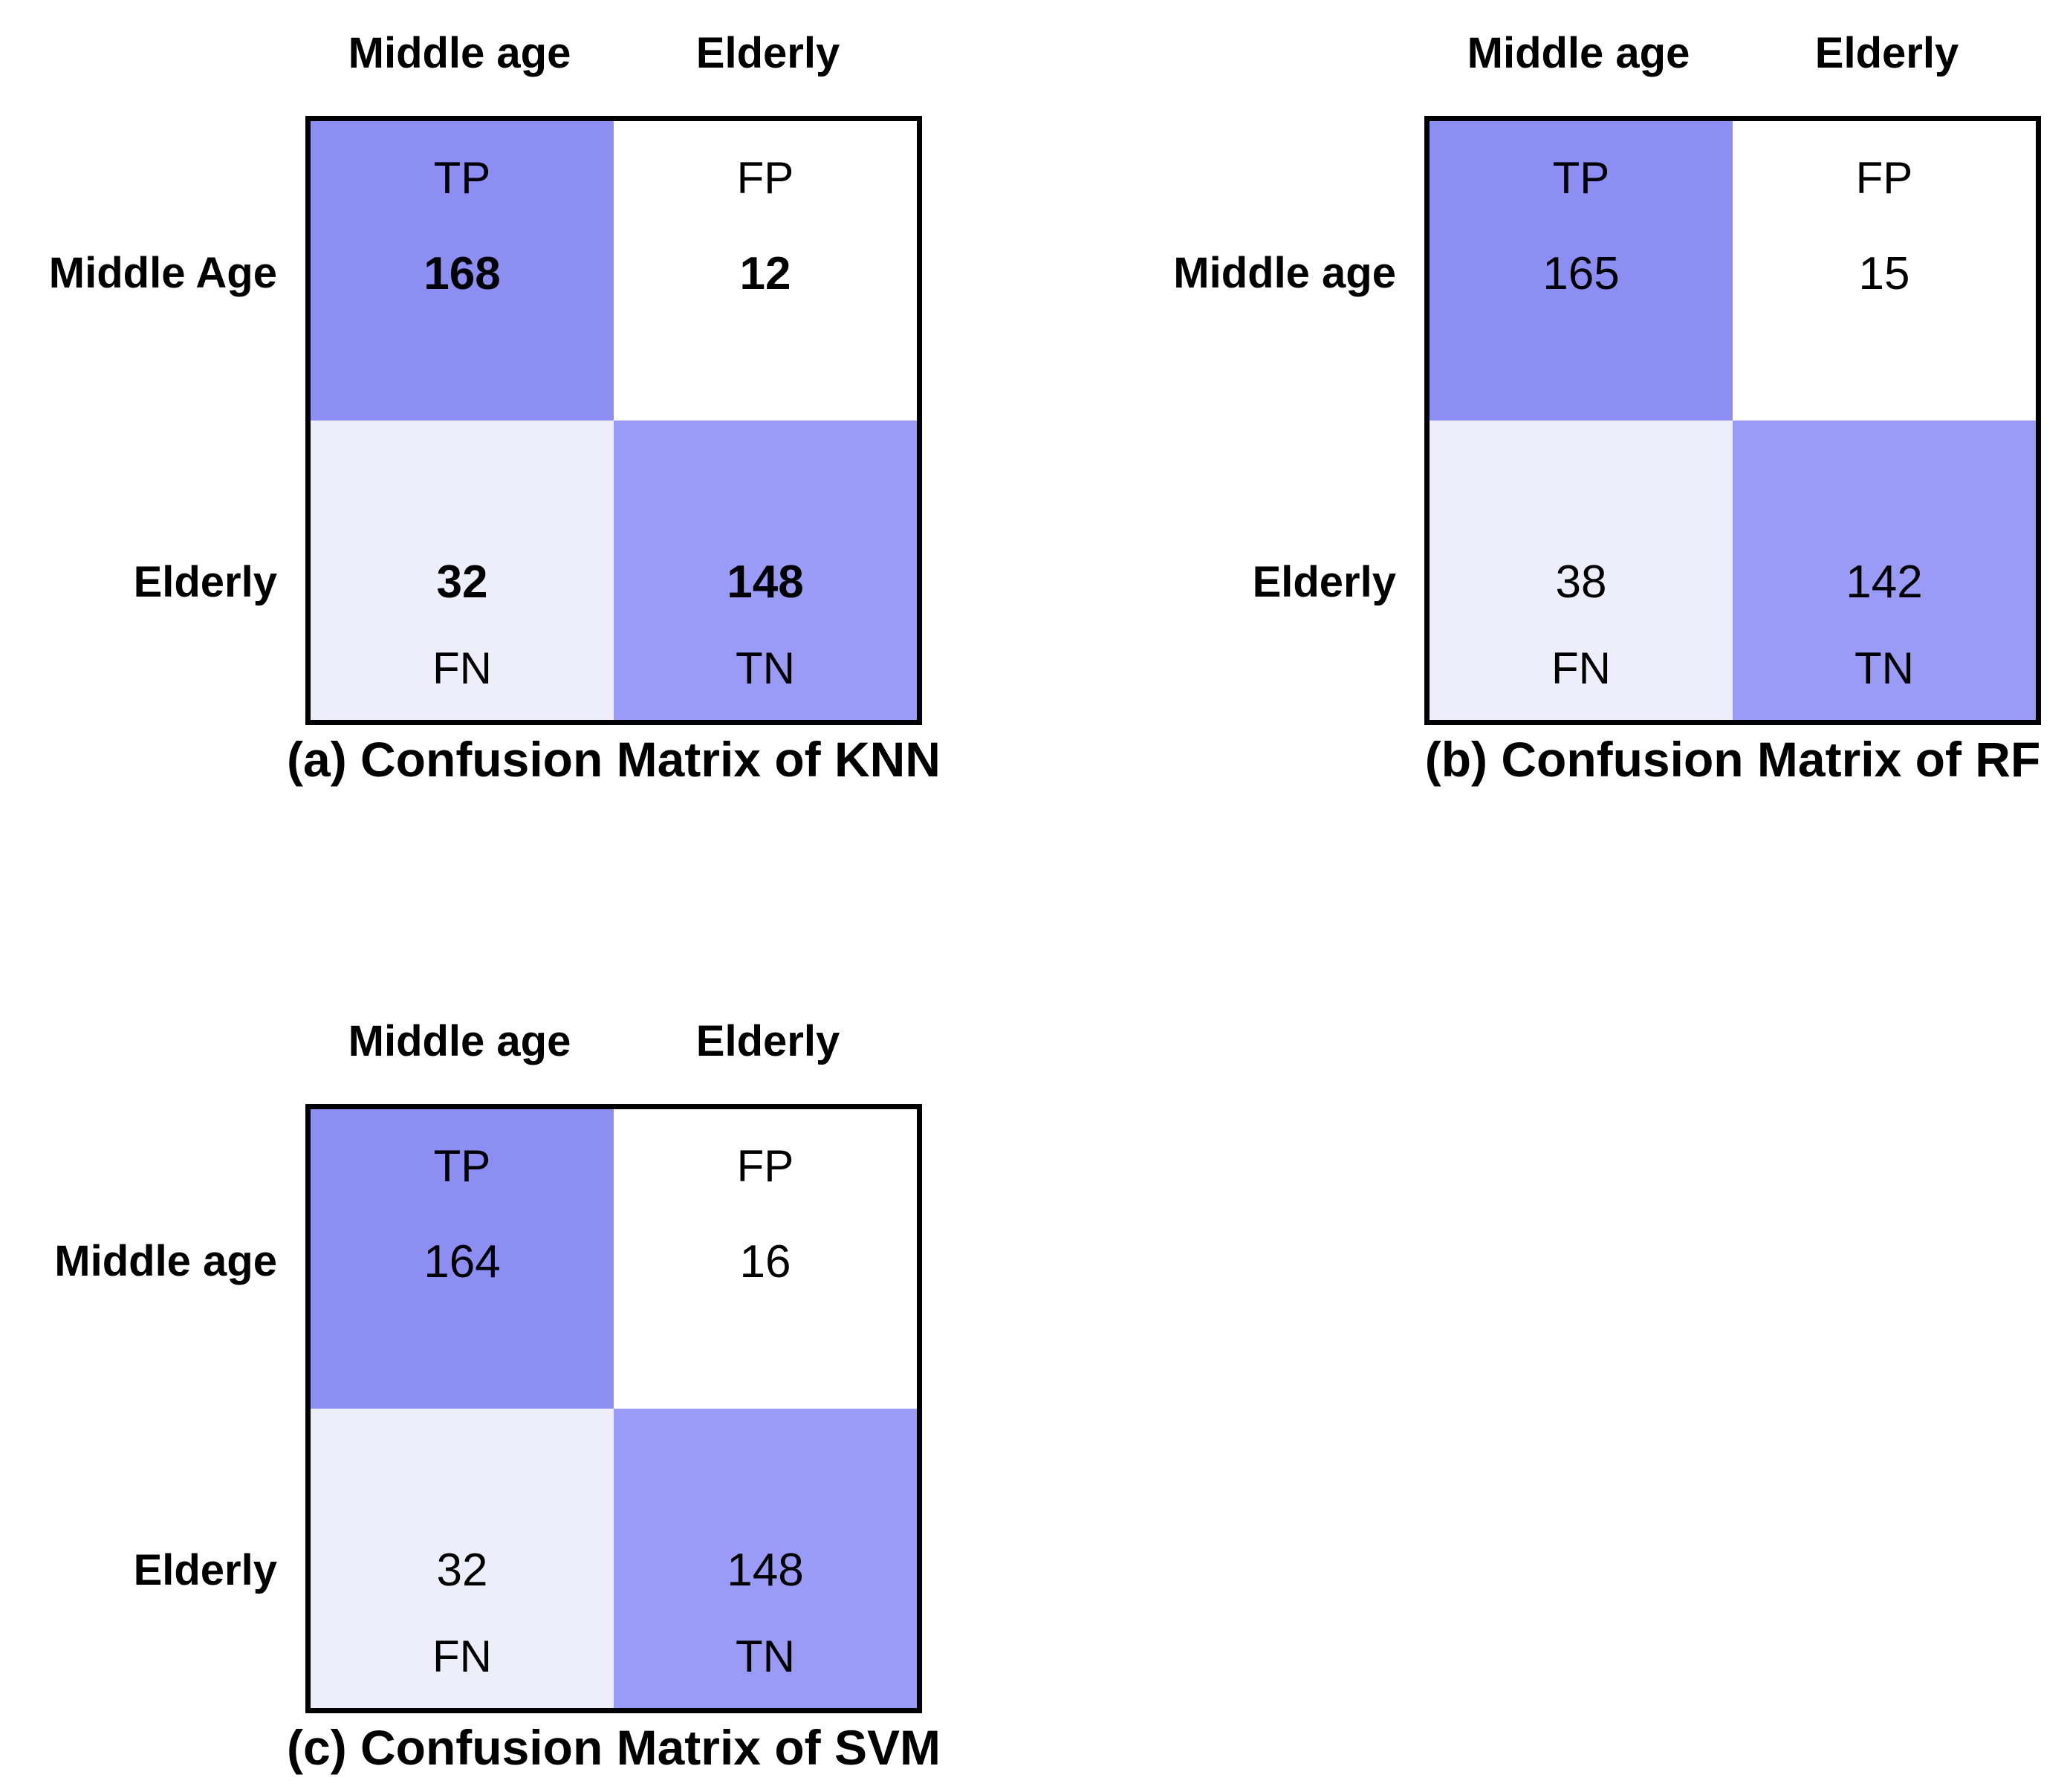 This screenshot has height=1792, width=2067. What do you see at coordinates (1732, 759) in the screenshot?
I see `figure-caption-b: (b) Confusion Matrix of RF` at bounding box center [1732, 759].